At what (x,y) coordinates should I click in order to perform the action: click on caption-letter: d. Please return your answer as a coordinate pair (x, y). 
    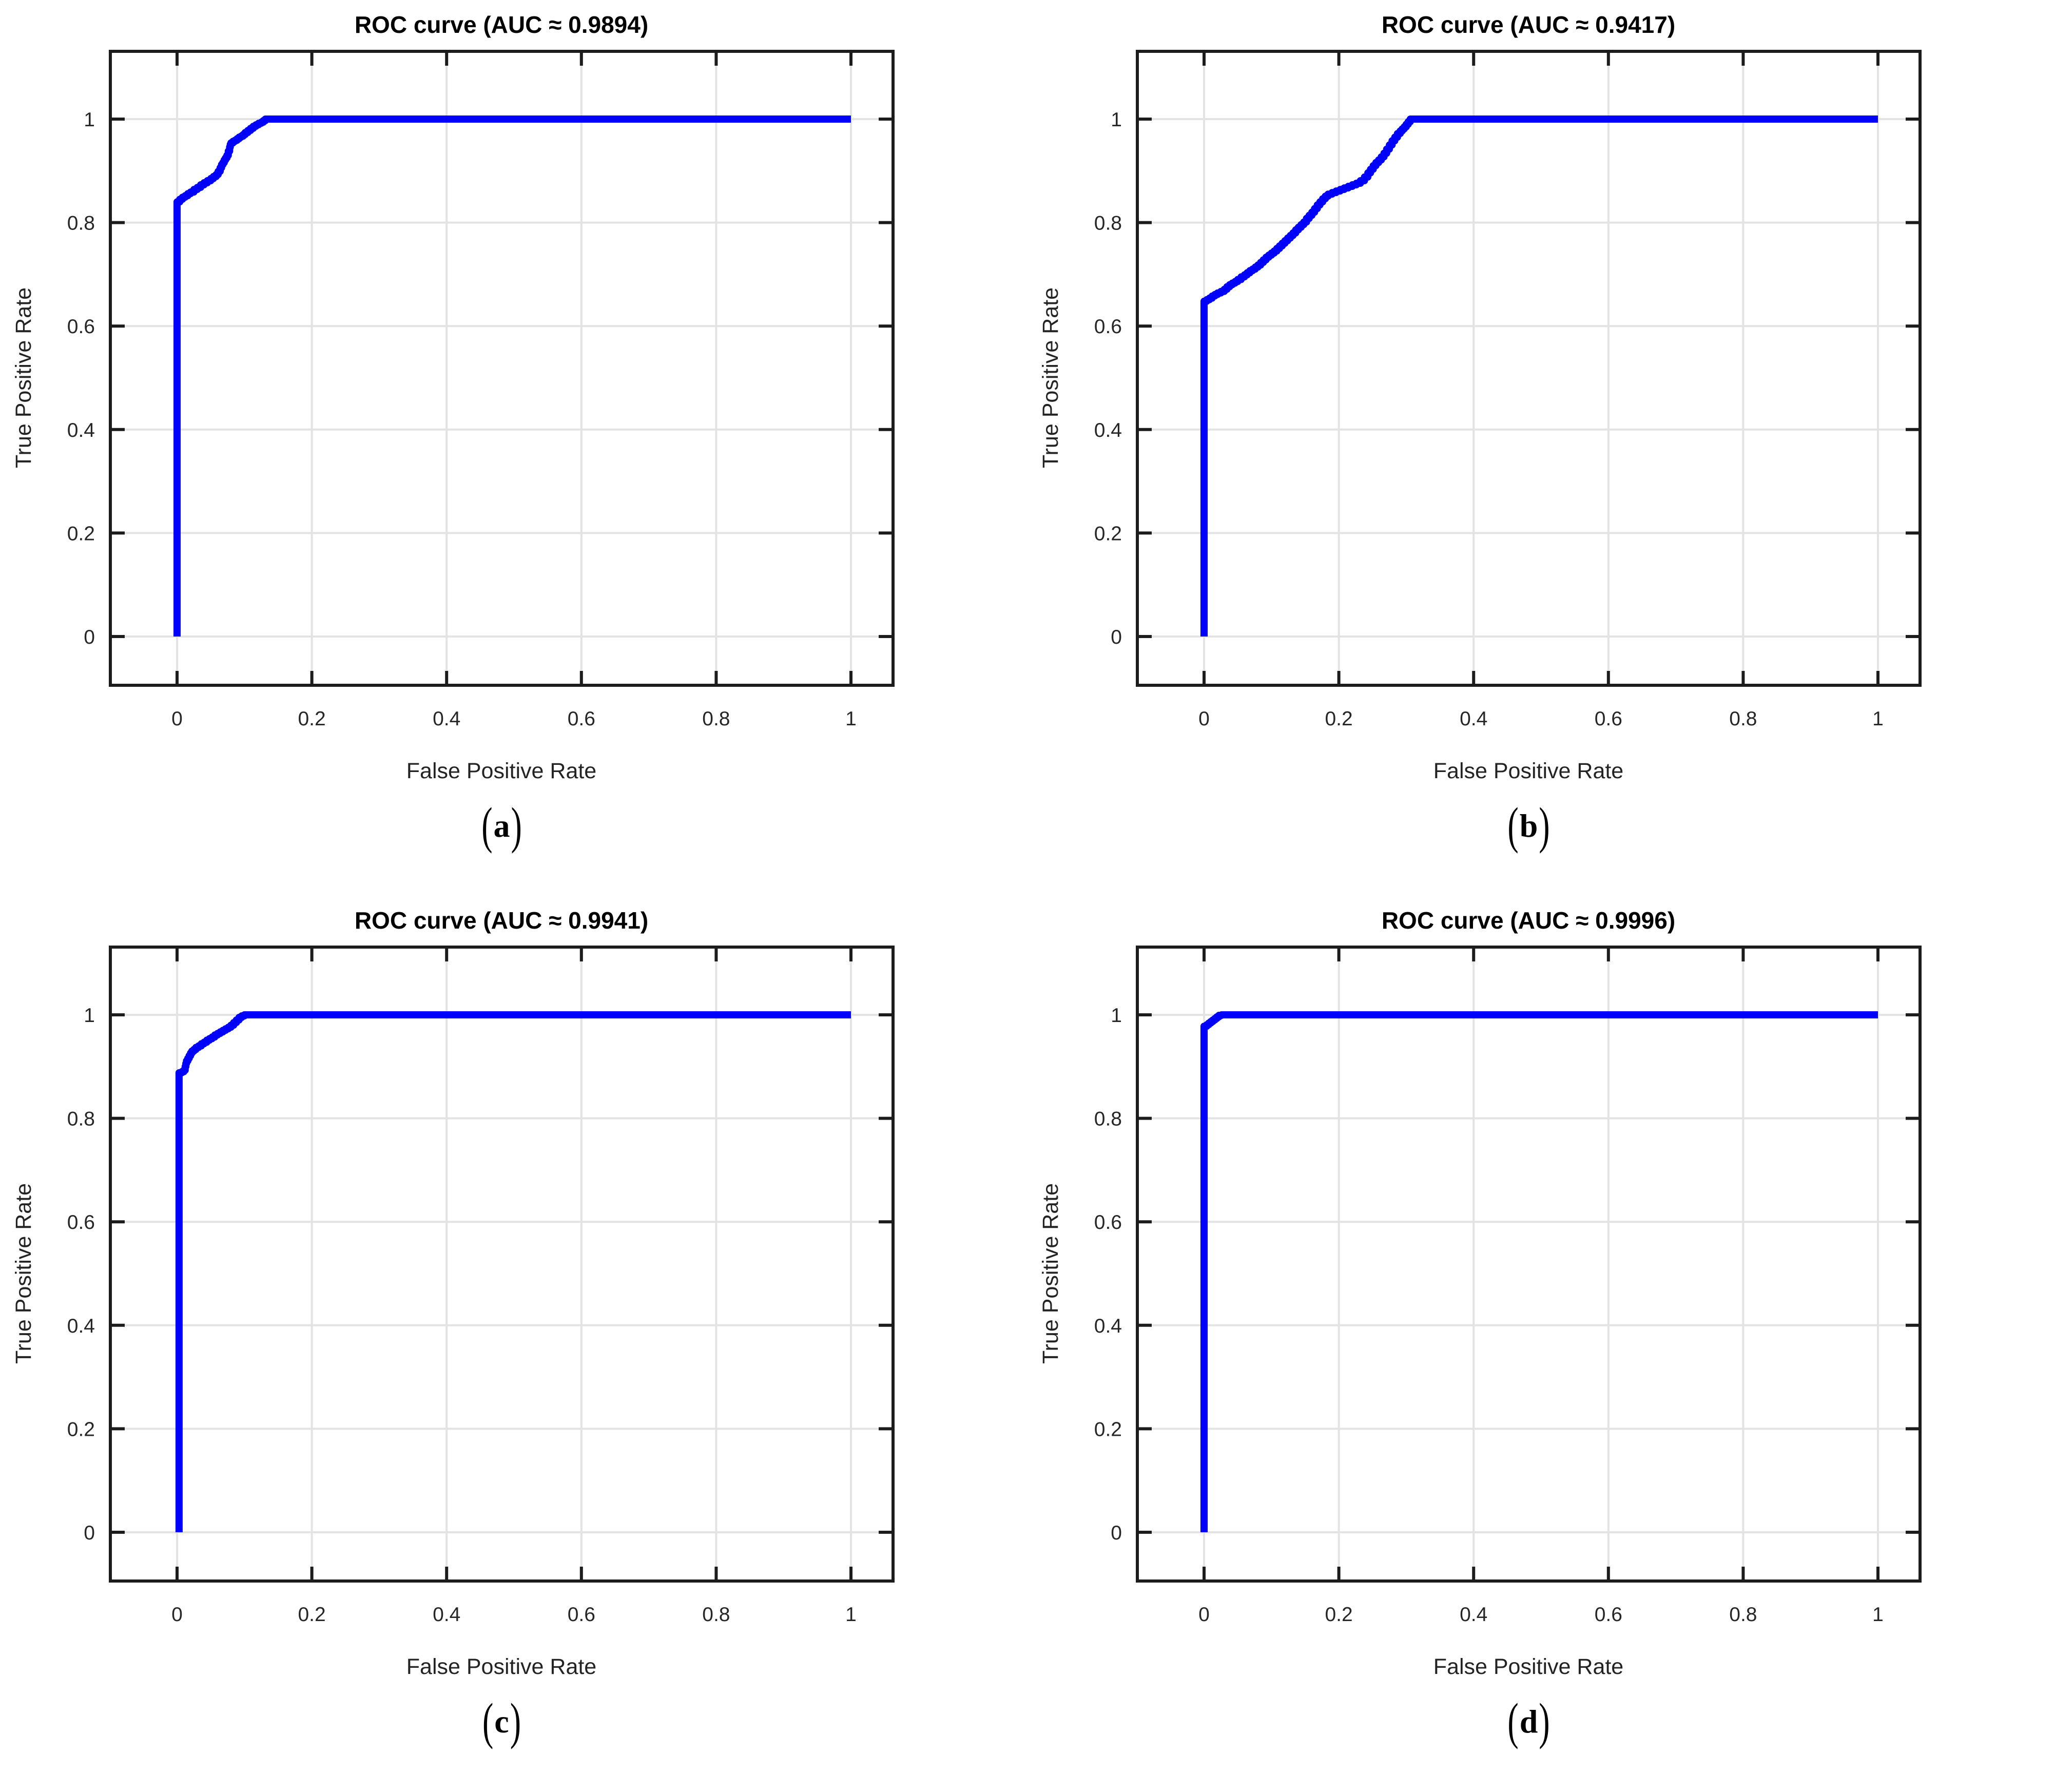
    Looking at the image, I should click on (1528, 1722).